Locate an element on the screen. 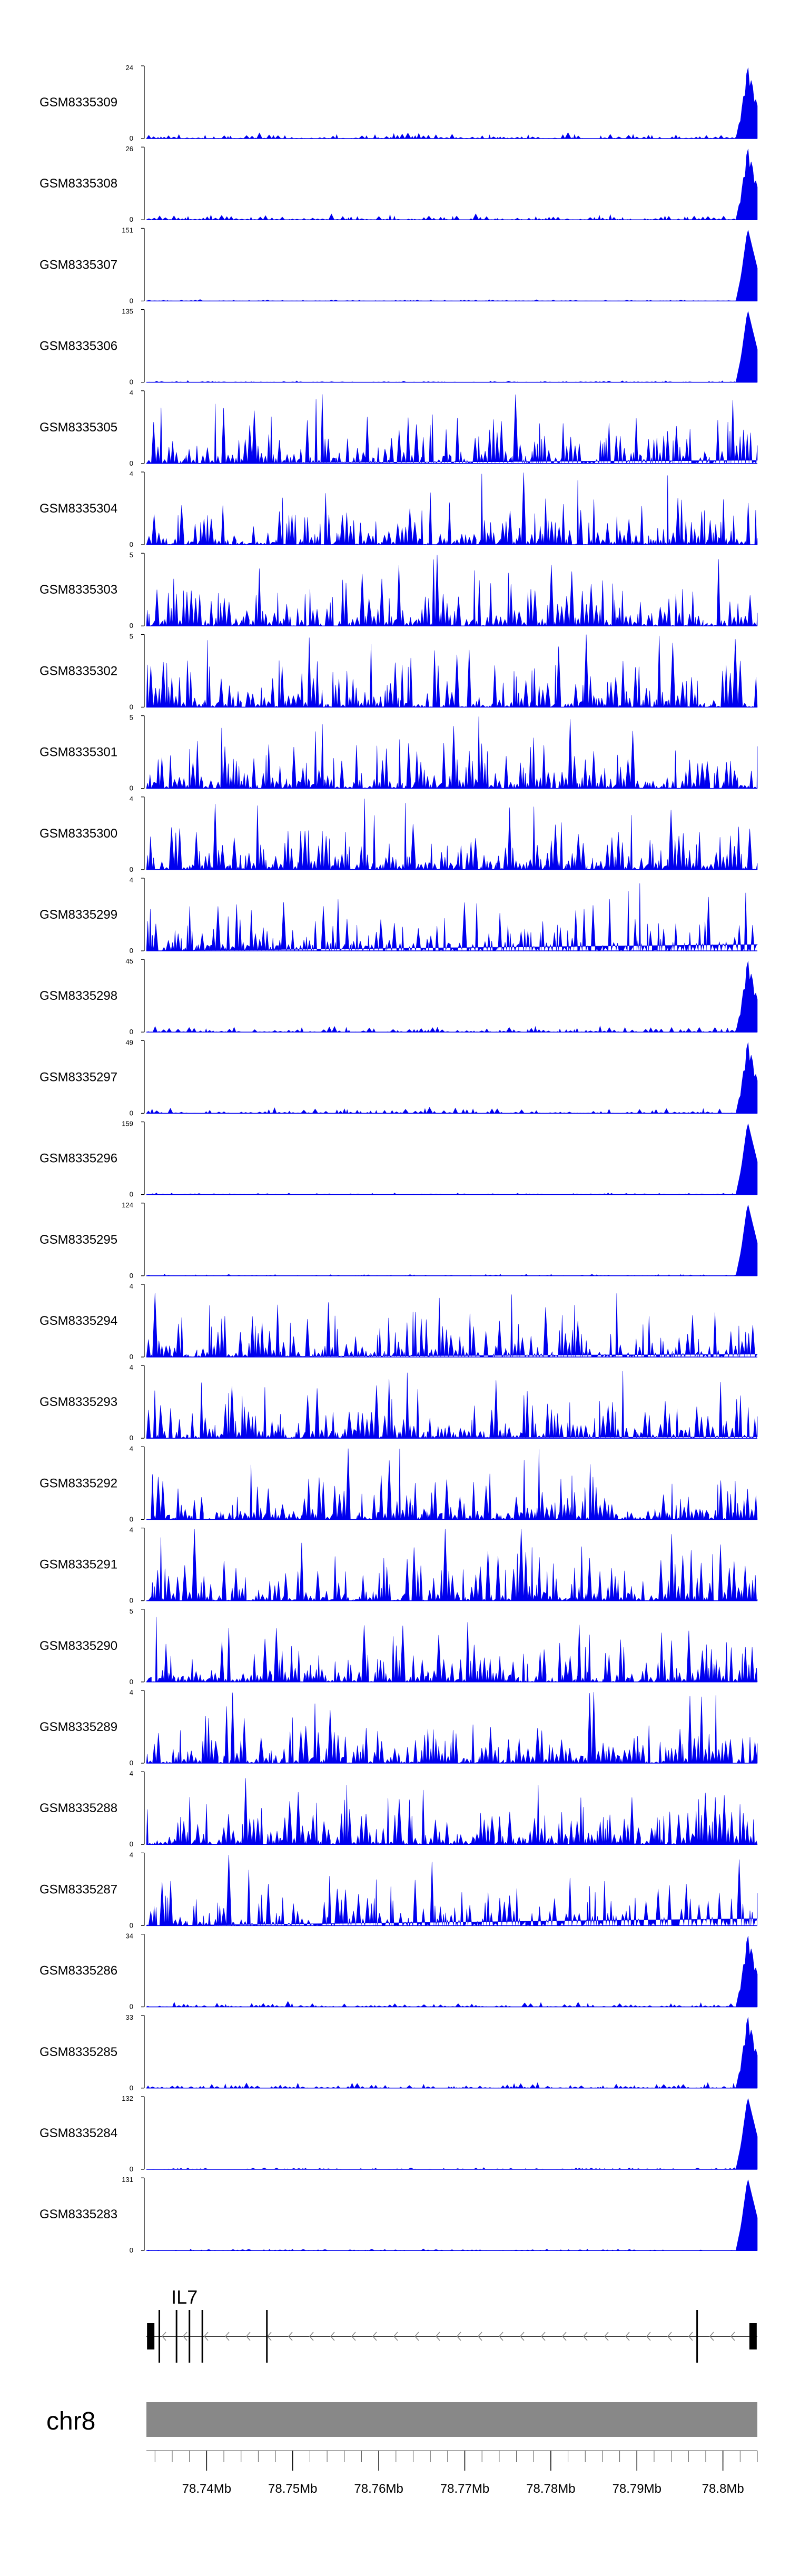  track-GSM8335300: GSM8335300 4 0 is located at coordinates (398, 834).